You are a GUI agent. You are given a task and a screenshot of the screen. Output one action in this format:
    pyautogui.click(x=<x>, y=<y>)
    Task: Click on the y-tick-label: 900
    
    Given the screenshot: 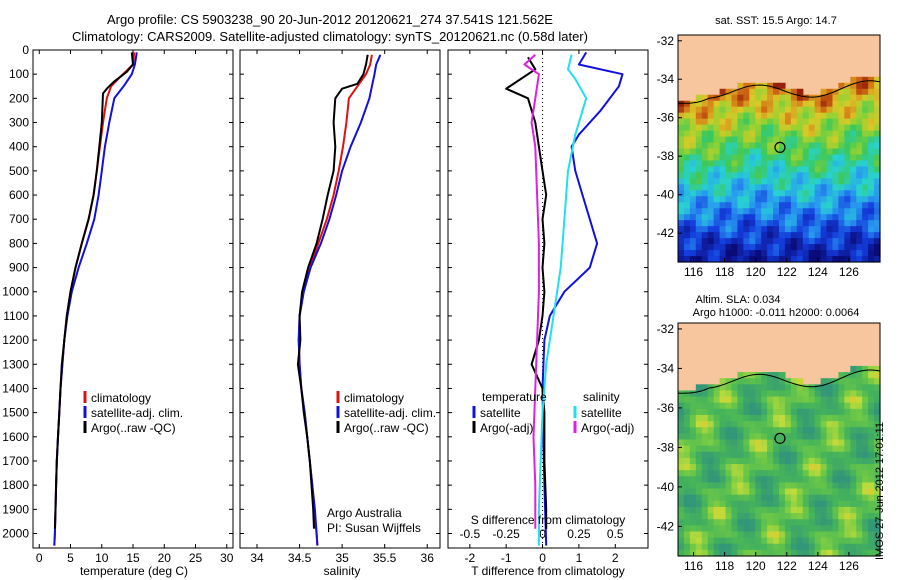 What is the action you would take?
    pyautogui.click(x=19, y=268)
    